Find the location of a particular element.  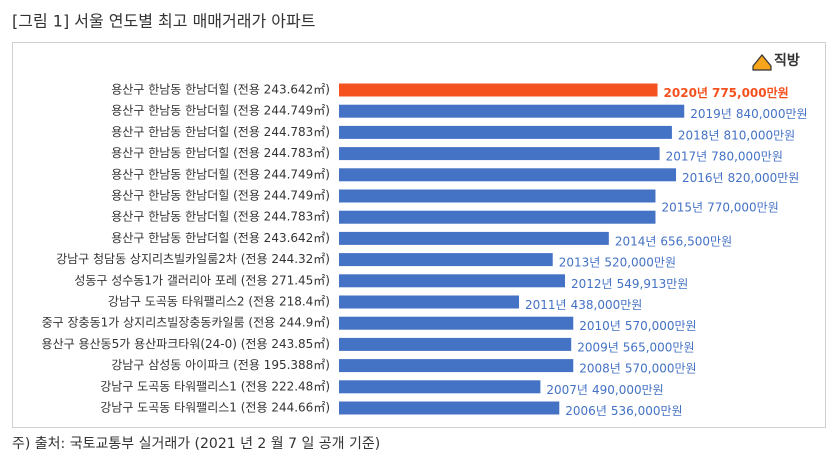

value-label-amount: 820,000만원 is located at coordinates (764, 177).